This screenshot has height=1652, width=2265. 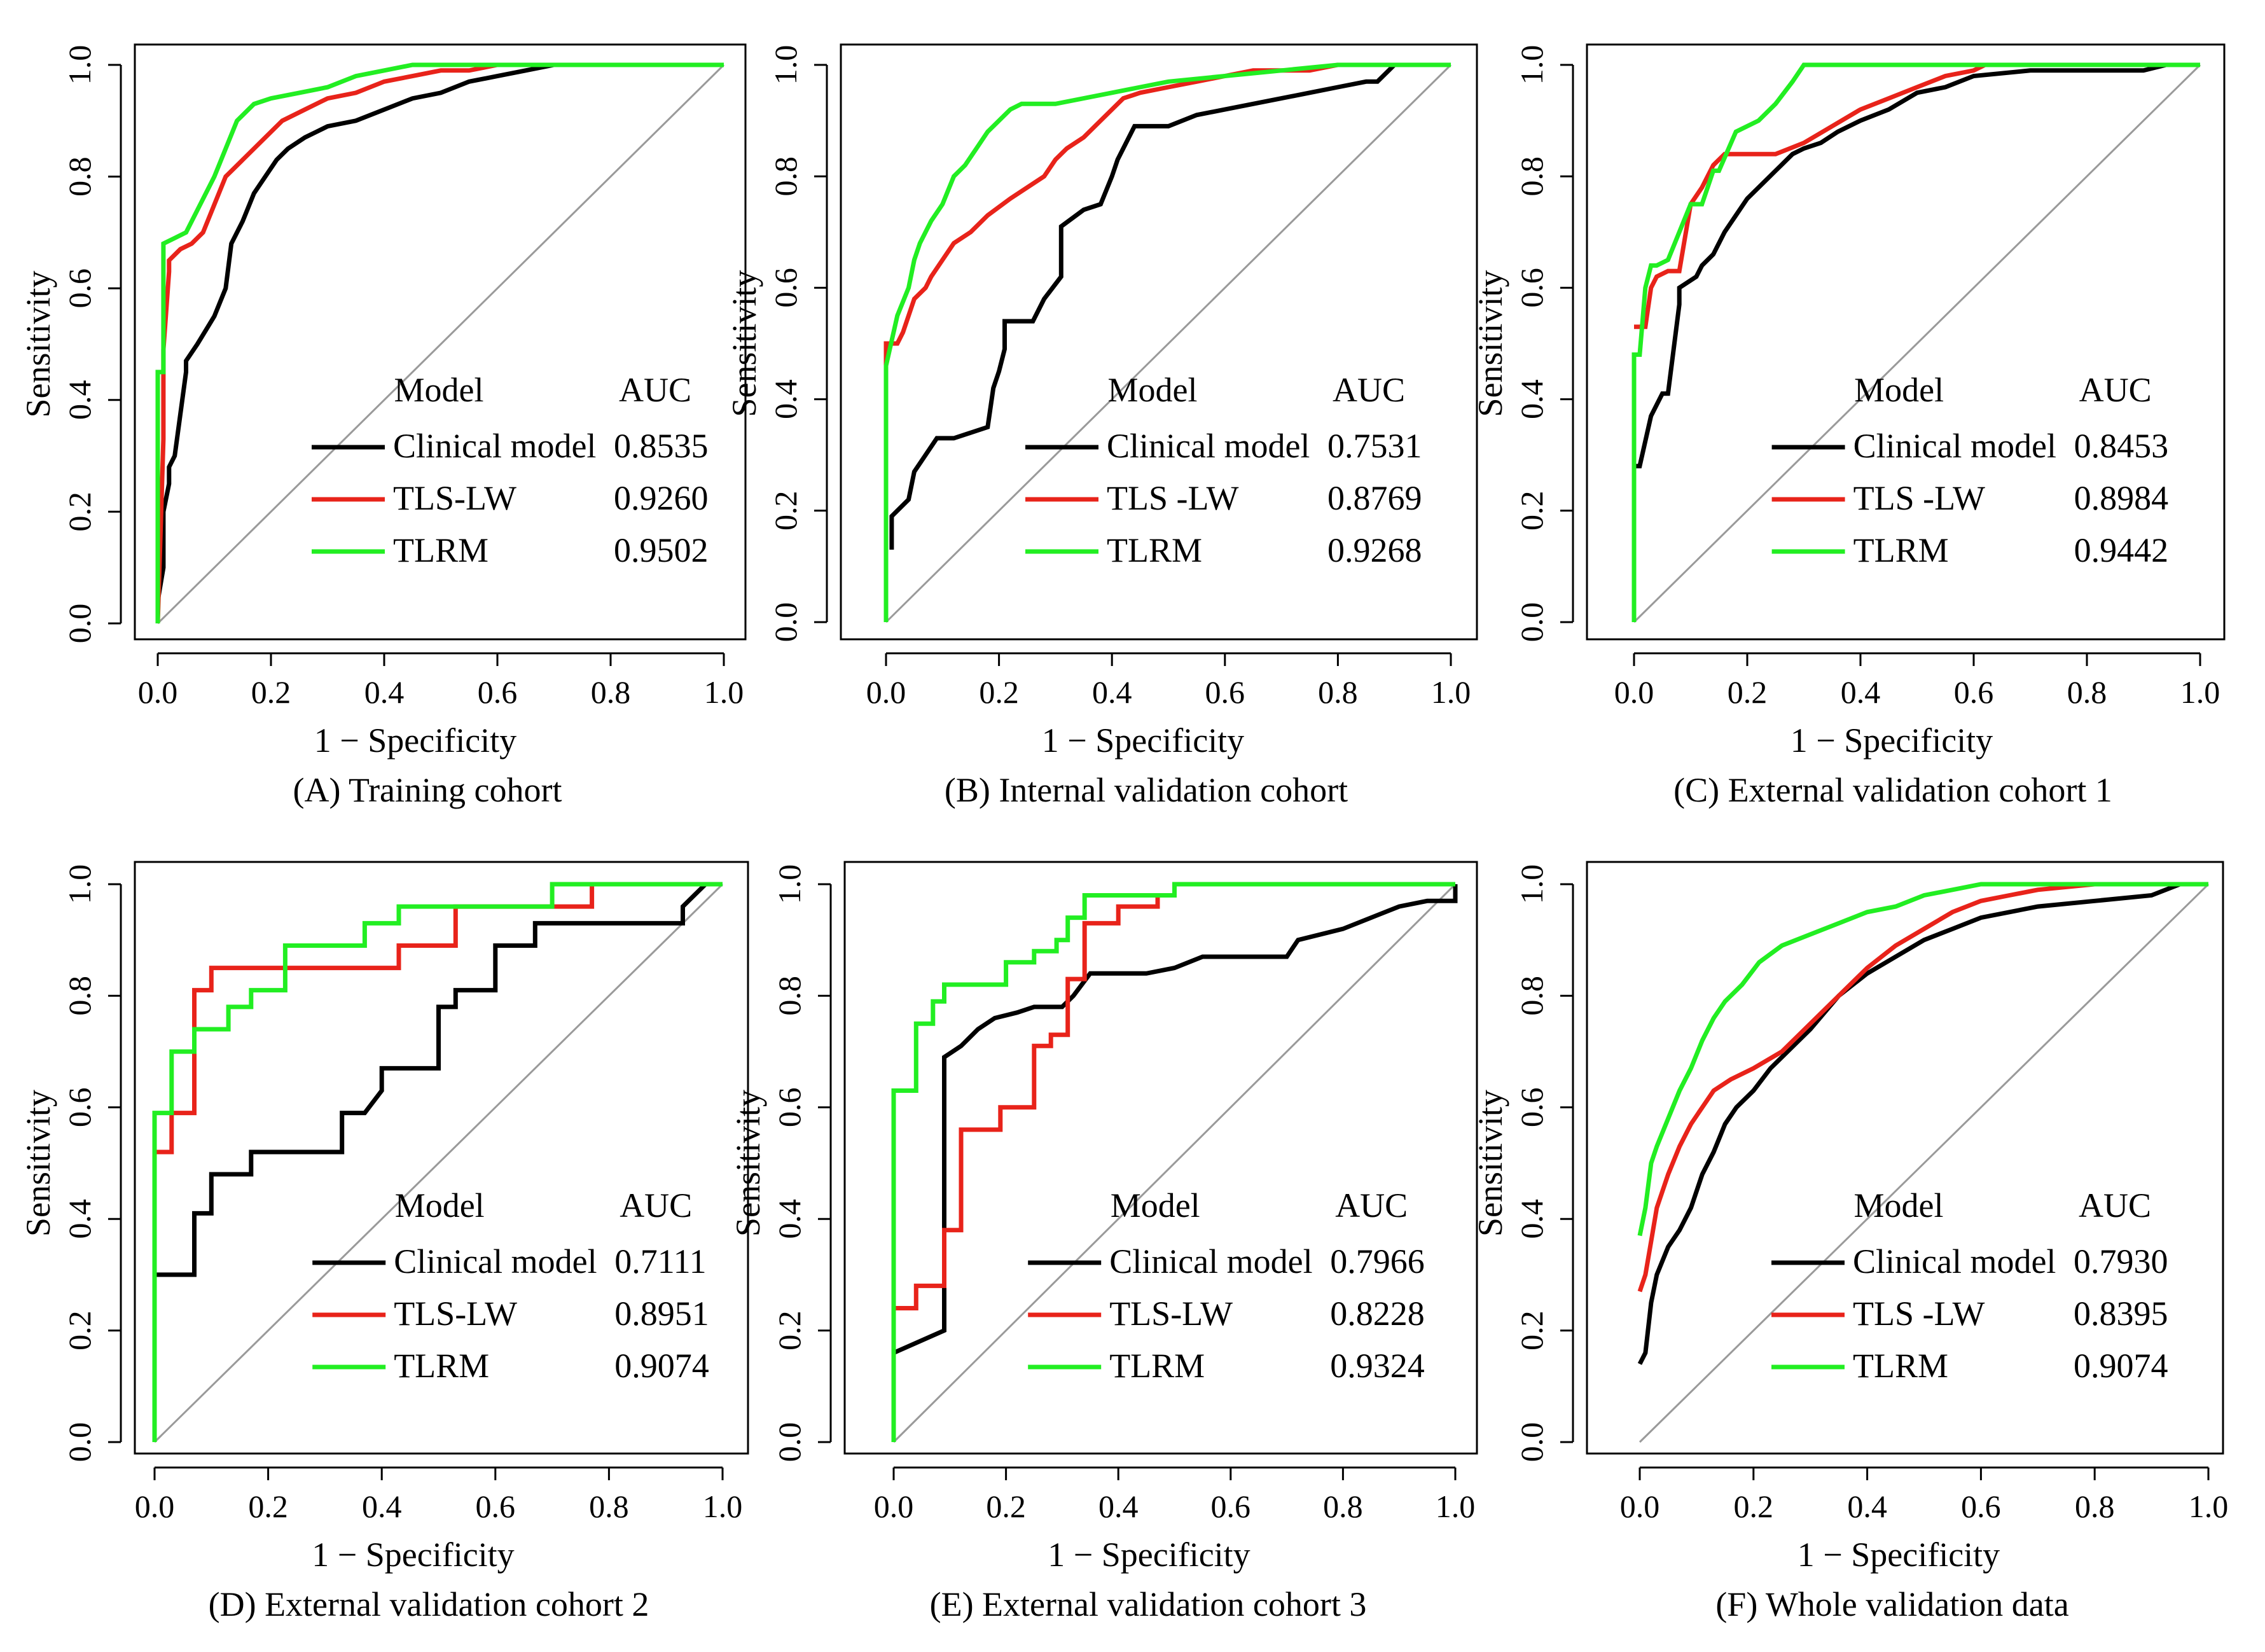 I want to click on legend-series-auc: 0.8769, so click(x=1374, y=498).